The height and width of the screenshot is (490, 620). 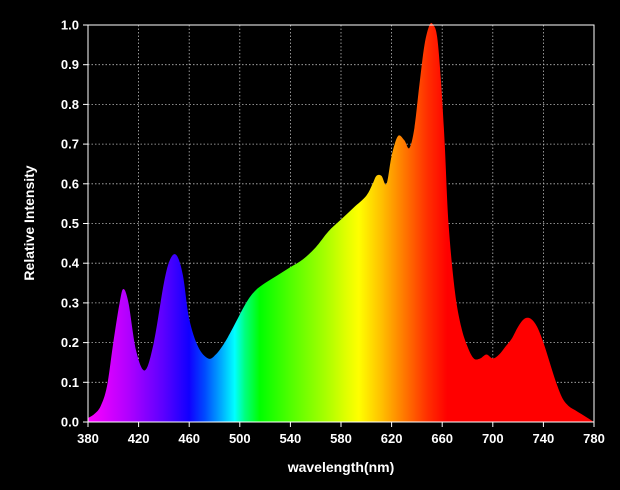 What do you see at coordinates (70, 104) in the screenshot?
I see `y-tick-label: 0.8` at bounding box center [70, 104].